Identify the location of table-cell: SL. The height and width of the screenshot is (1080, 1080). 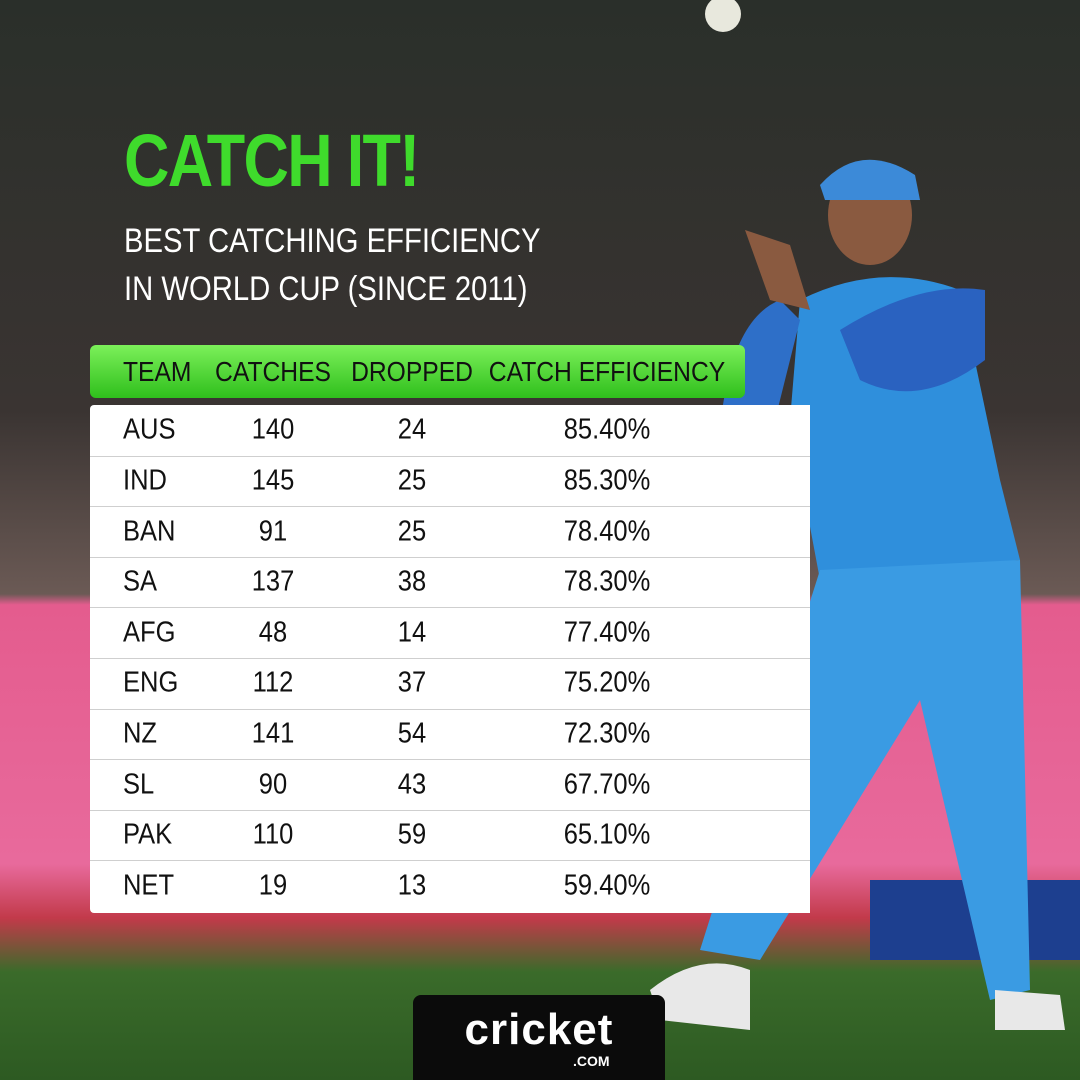
(139, 784).